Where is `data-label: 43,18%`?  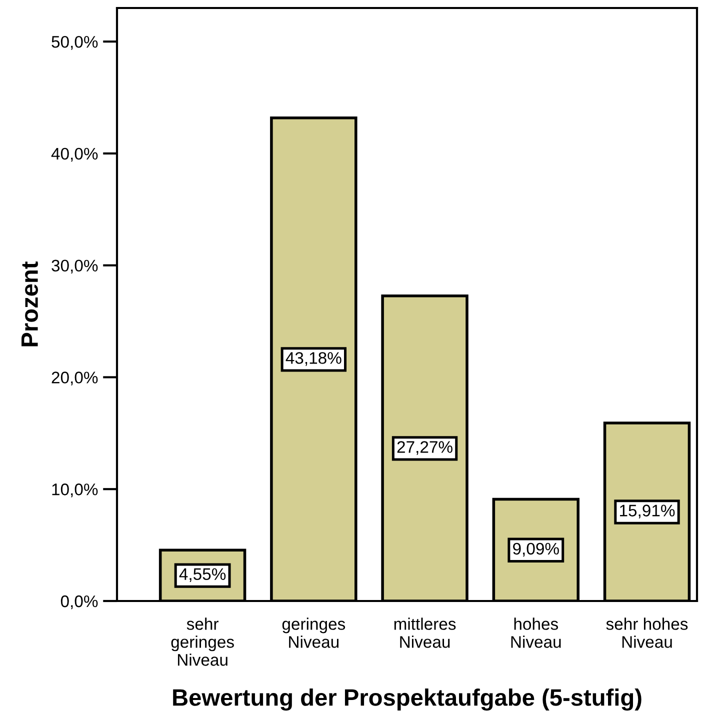 data-label: 43,18% is located at coordinates (314, 359).